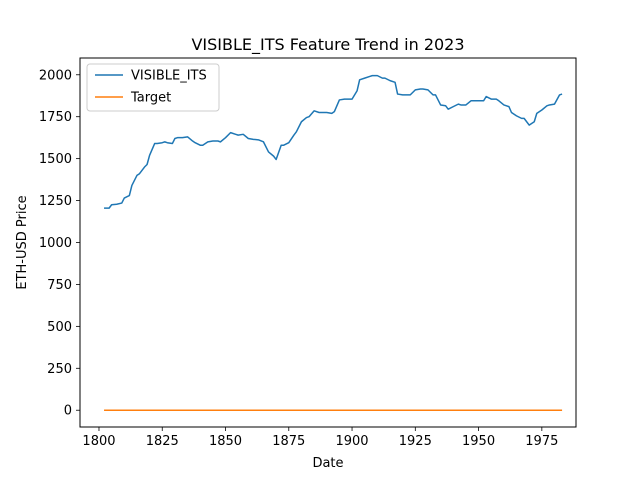 The height and width of the screenshot is (480, 640). What do you see at coordinates (59, 369) in the screenshot?
I see `y-tick-label: 250` at bounding box center [59, 369].